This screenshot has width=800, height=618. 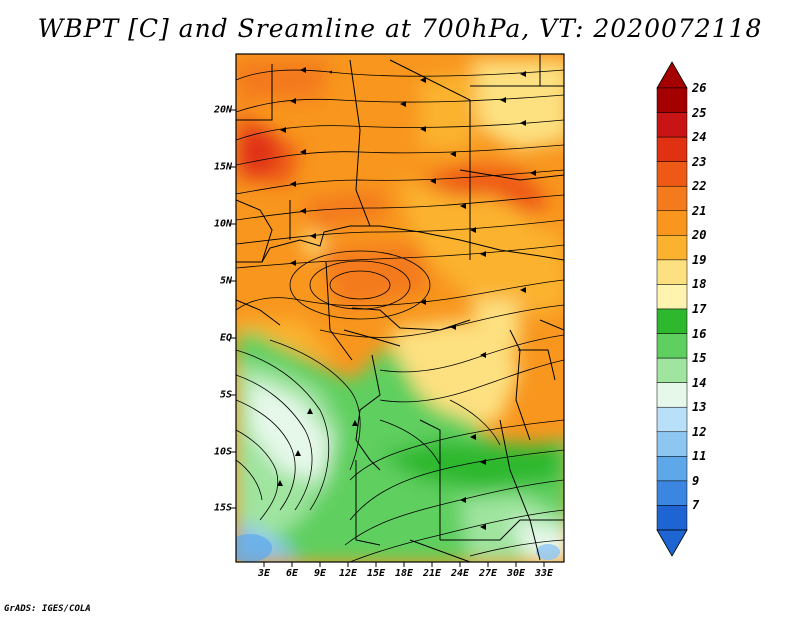 I want to click on colorbar-label: 21, so click(x=699, y=210).